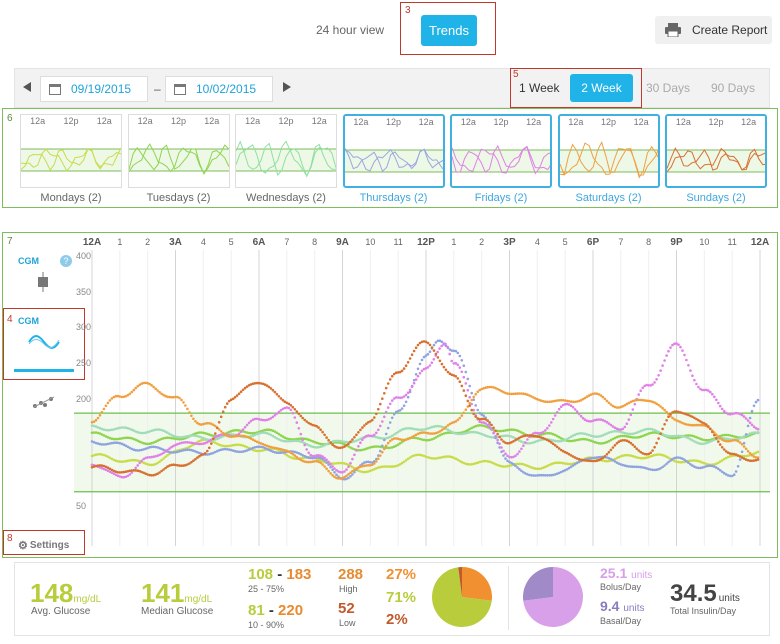 Image resolution: width=780 pixels, height=644 pixels. Describe the element at coordinates (713, 30) in the screenshot. I see `create-report-button: Create Report` at that location.